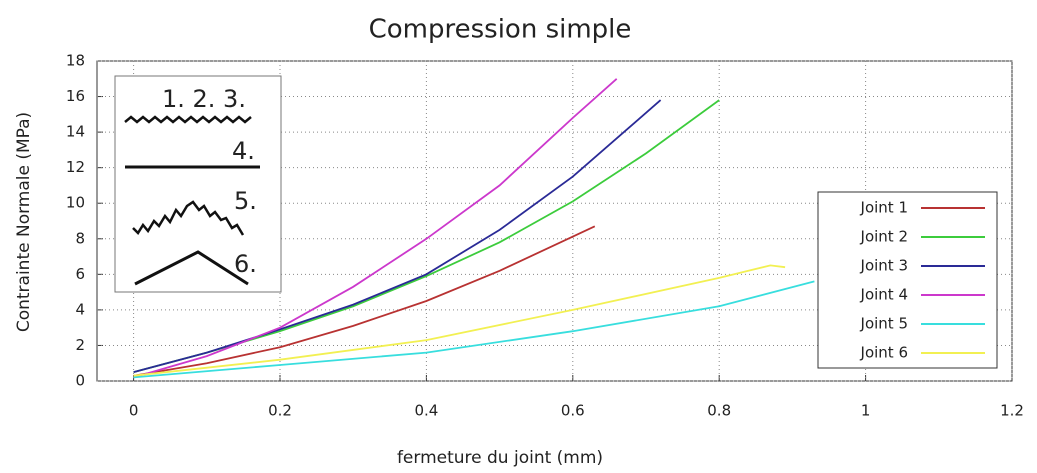 The image size is (1037, 473). Describe the element at coordinates (204, 99) in the screenshot. I see `inset-label: 1. 2. 3.` at that location.